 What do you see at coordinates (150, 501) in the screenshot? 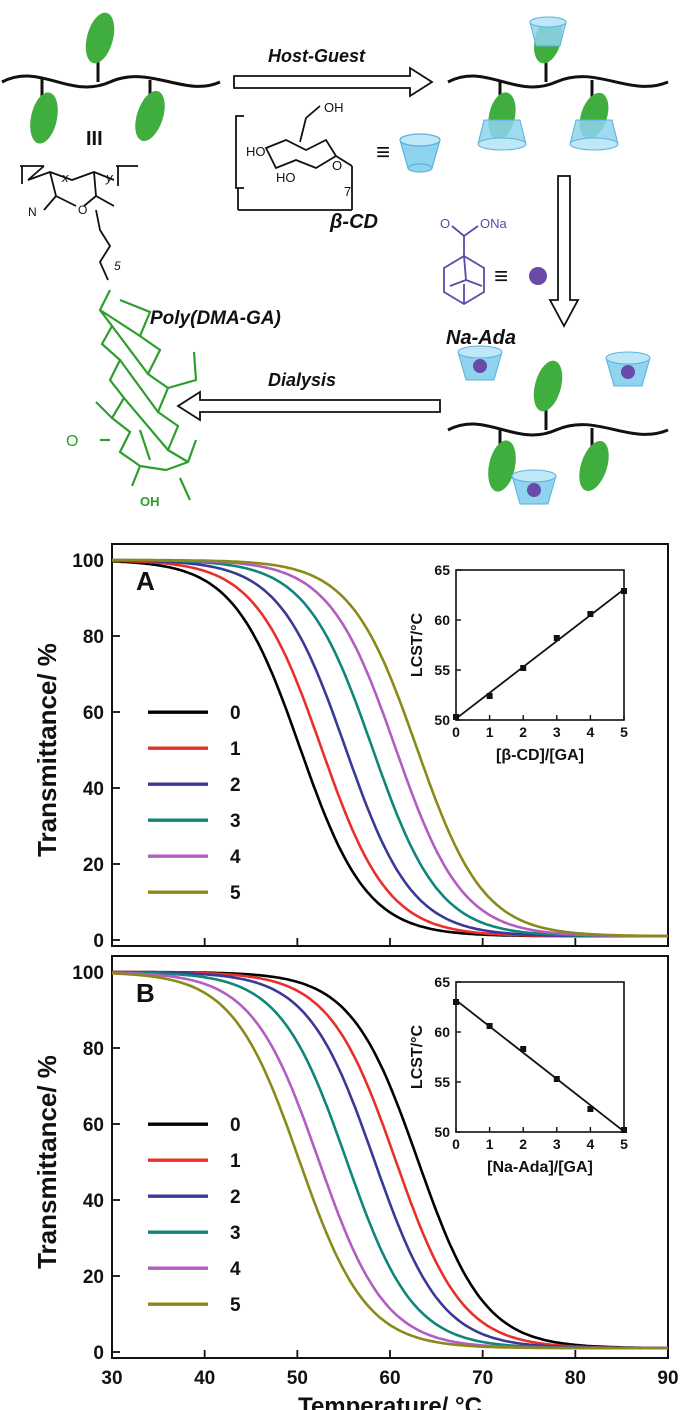
I see `ga-oh-label: OH` at bounding box center [150, 501].